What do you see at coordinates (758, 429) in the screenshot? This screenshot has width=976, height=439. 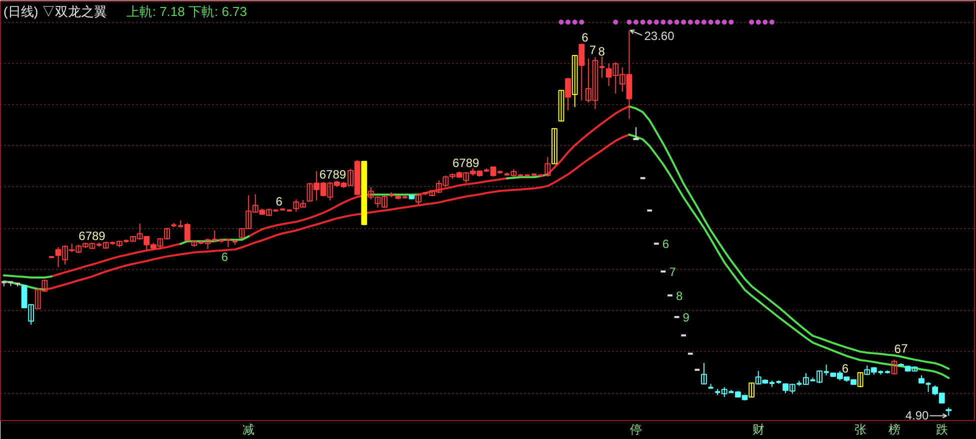 I see `x-tick-label: 财` at bounding box center [758, 429].